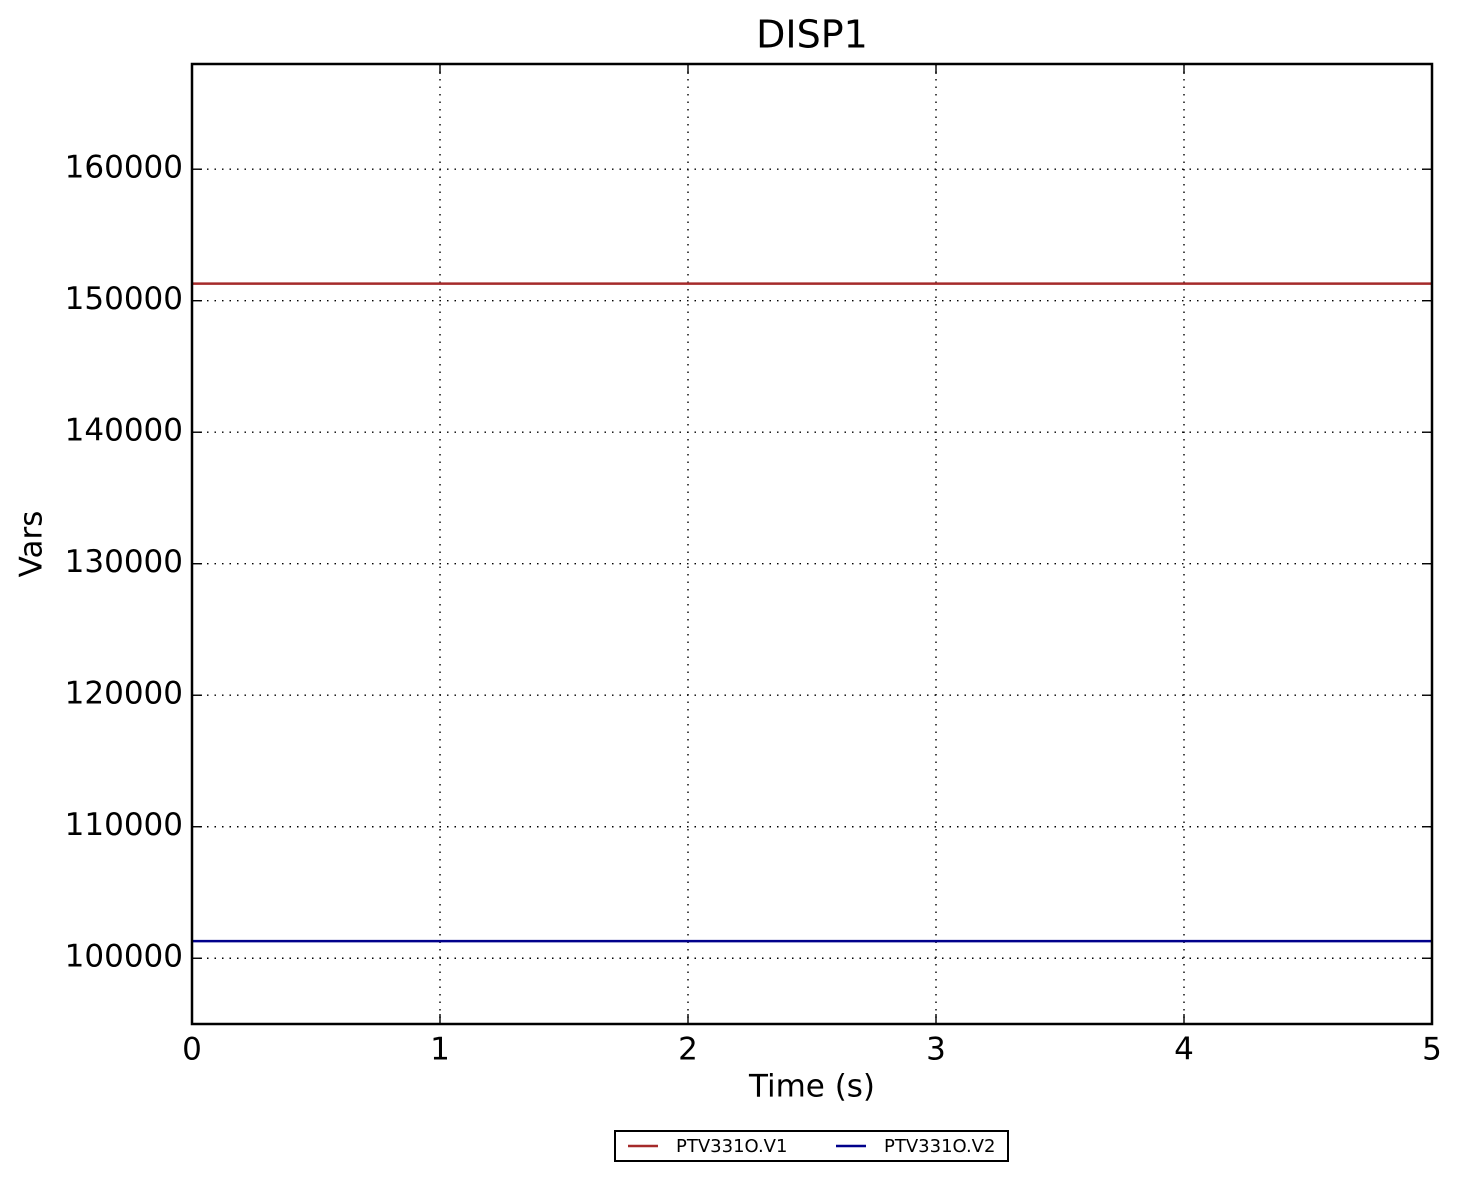 Image resolution: width=1459 pixels, height=1180 pixels. I want to click on y-tick-label: 120000, so click(124, 694).